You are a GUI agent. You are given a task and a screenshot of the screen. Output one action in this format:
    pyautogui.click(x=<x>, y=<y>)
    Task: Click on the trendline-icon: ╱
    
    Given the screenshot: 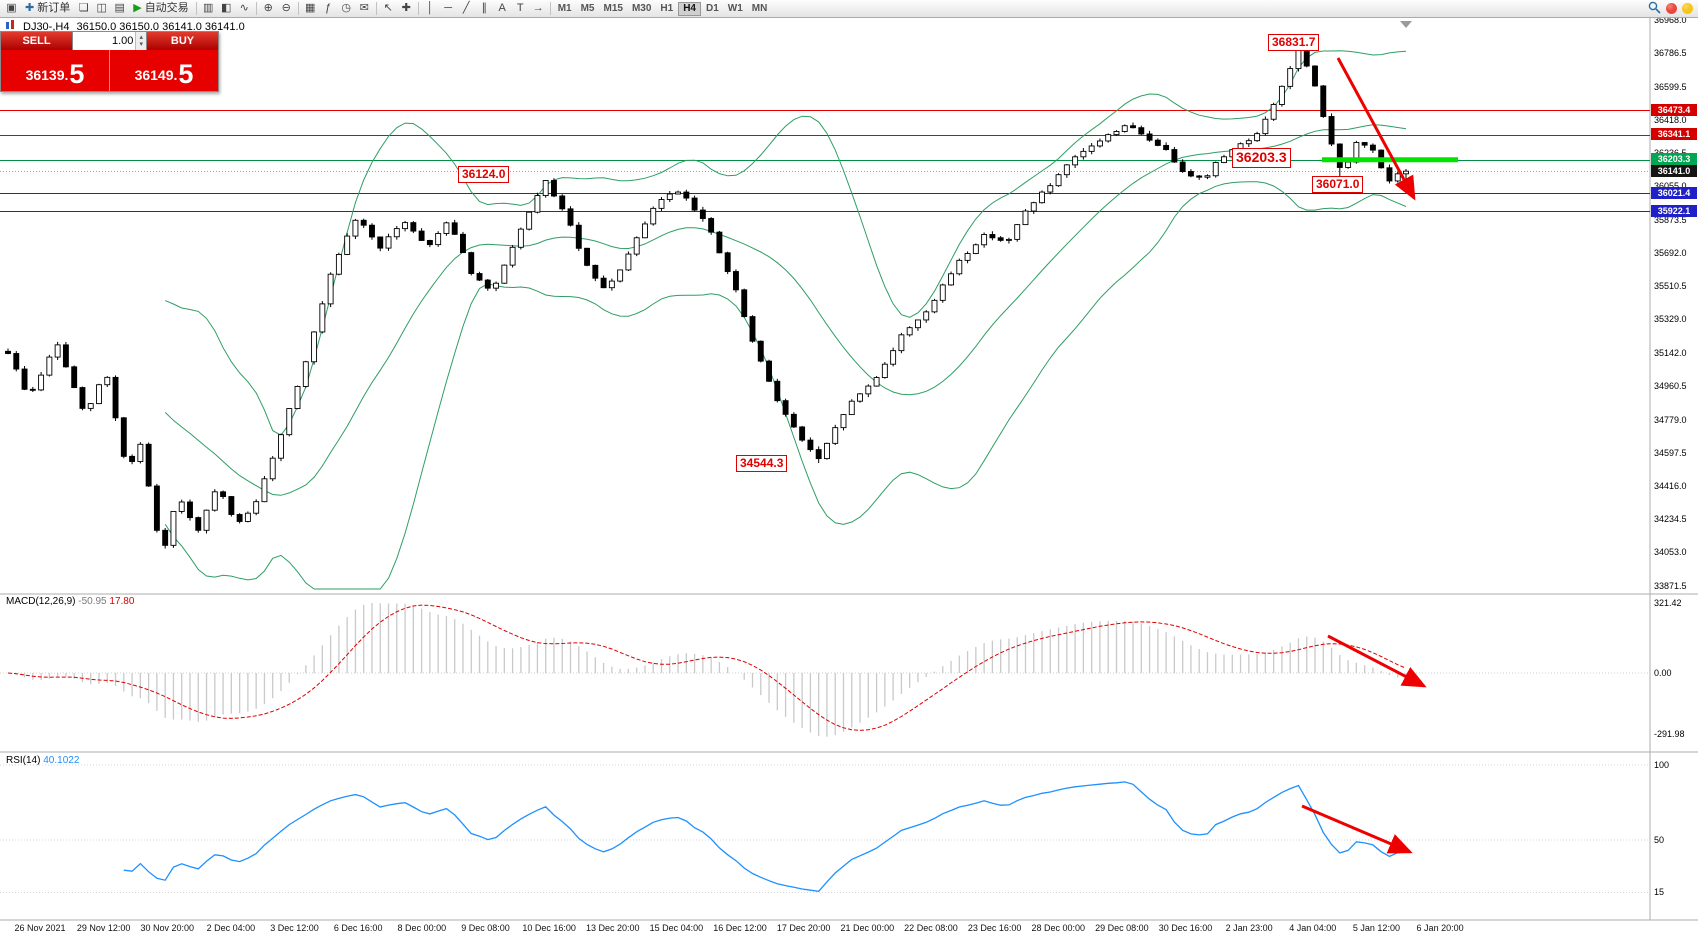 What is the action you would take?
    pyautogui.click(x=466, y=8)
    